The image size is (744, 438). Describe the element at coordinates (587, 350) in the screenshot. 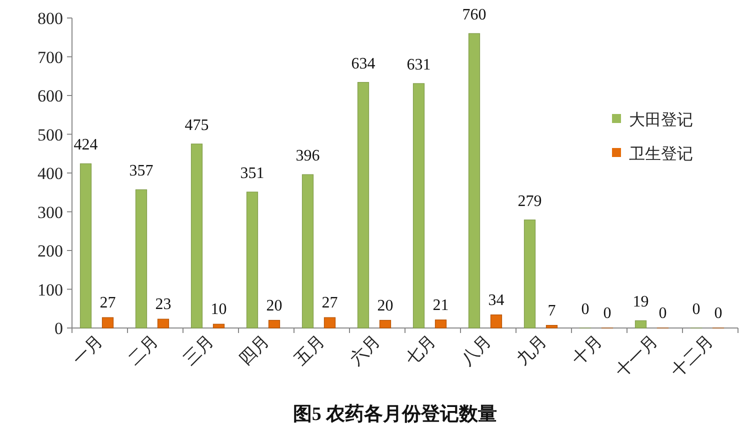

I see `x-tick-label: 十月` at that location.